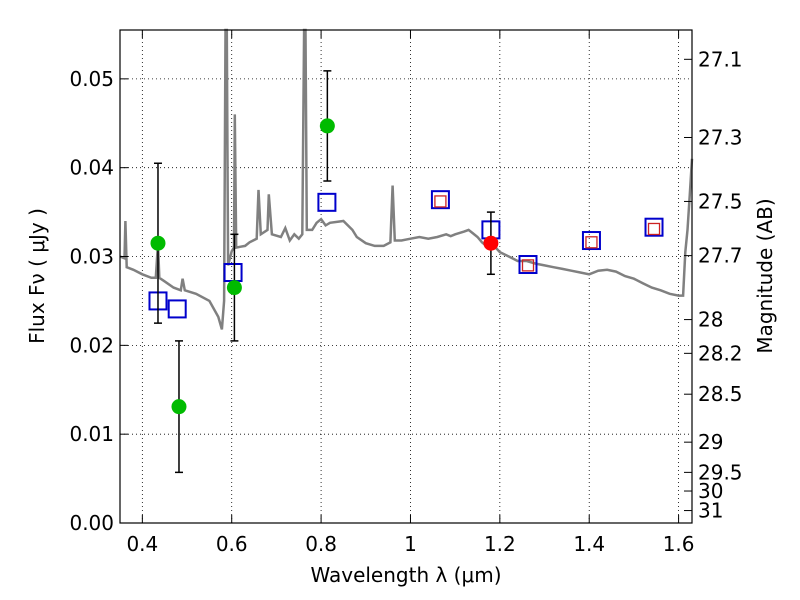 This screenshot has width=800, height=600. What do you see at coordinates (720, 472) in the screenshot?
I see `right-tick-label: 29.5` at bounding box center [720, 472].